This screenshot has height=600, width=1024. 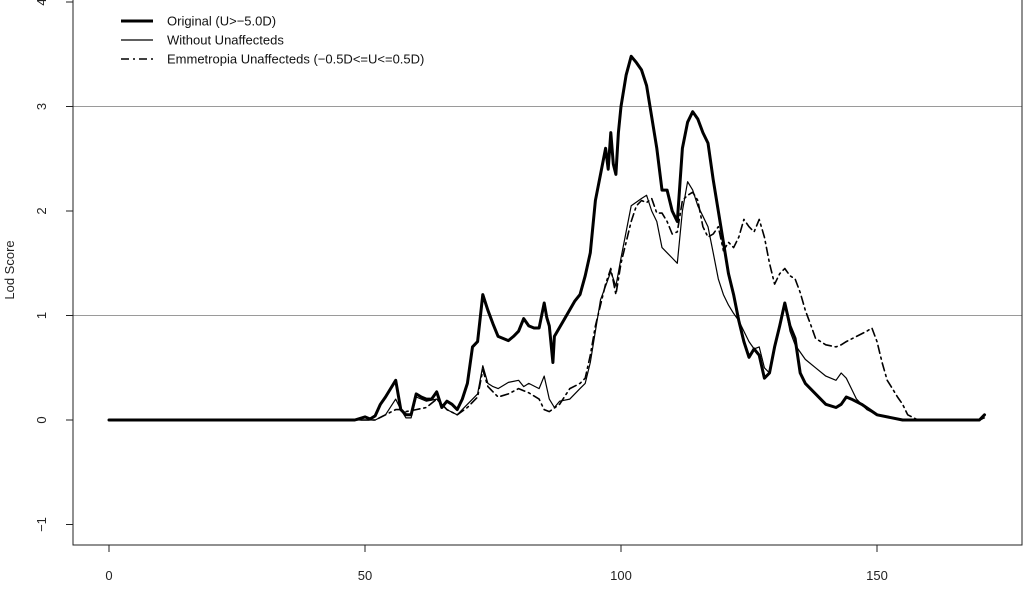 I want to click on y-axis-ticks: −1 0 1 2 3 4, so click(x=53, y=266).